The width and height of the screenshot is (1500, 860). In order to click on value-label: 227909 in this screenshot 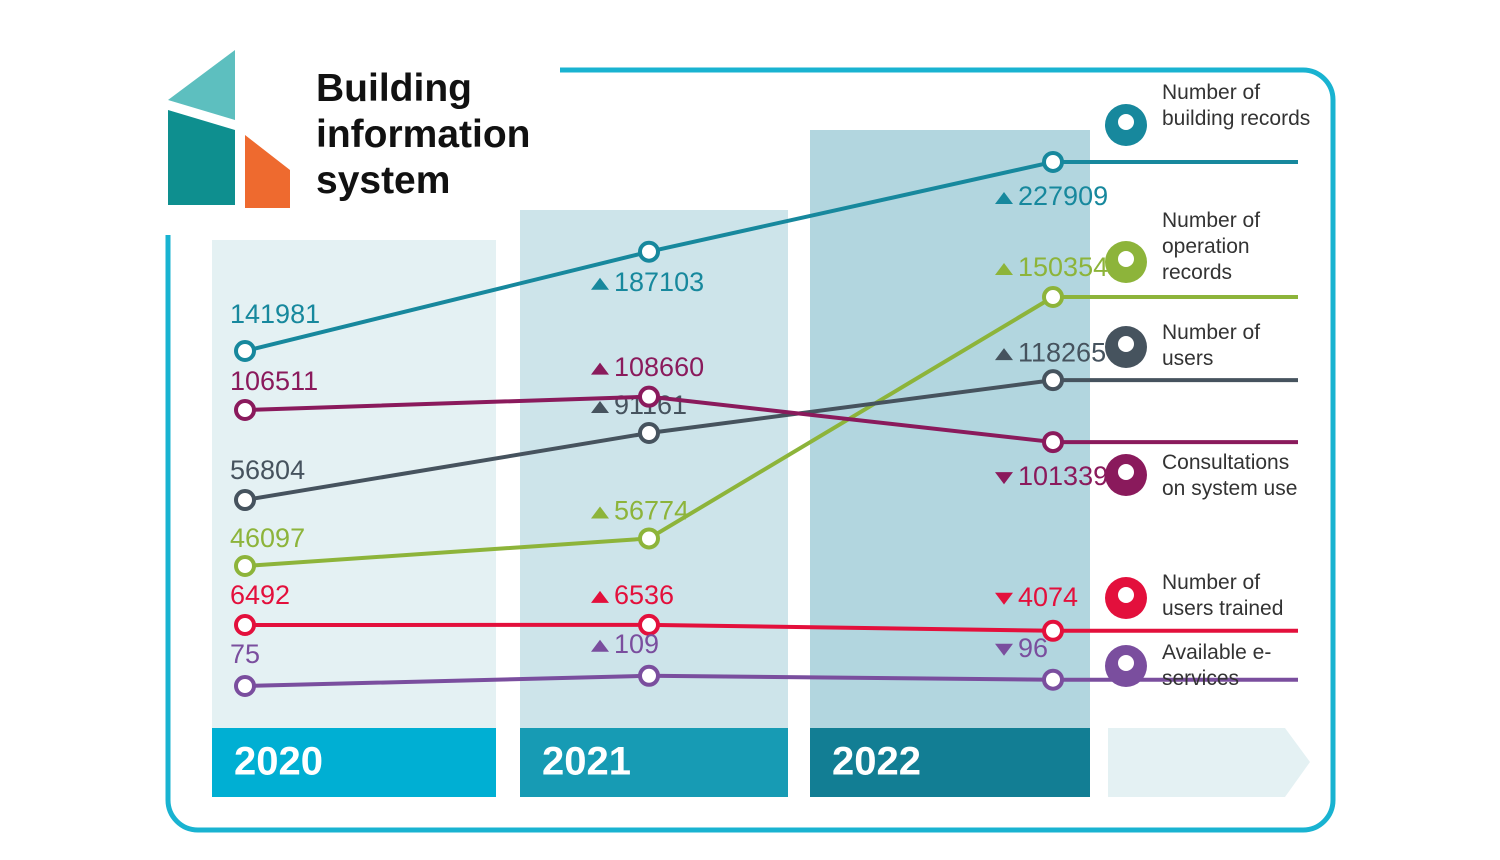, I will do `click(1063, 196)`.